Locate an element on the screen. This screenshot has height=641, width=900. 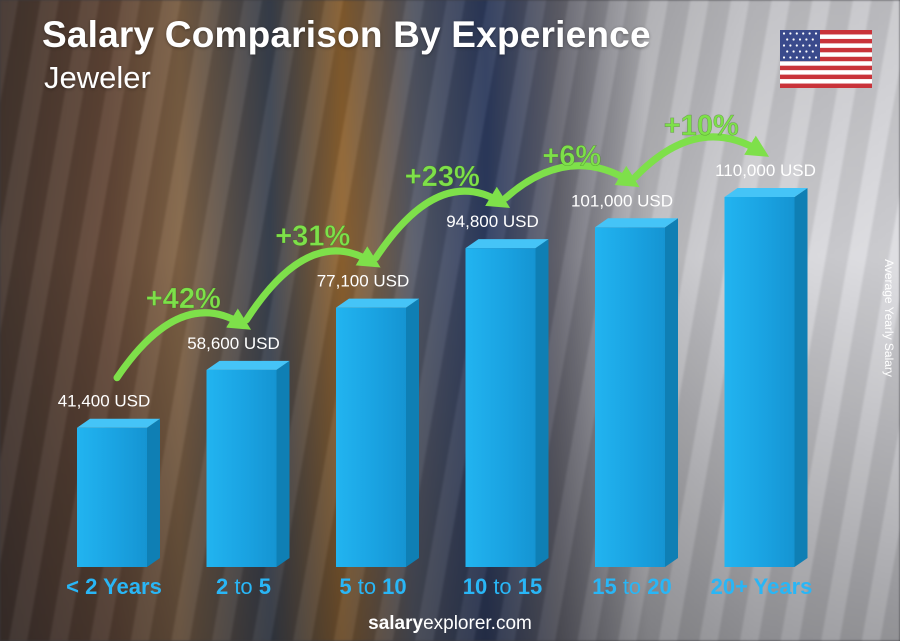
increase-label-1: +31% is located at coordinates (312, 237).